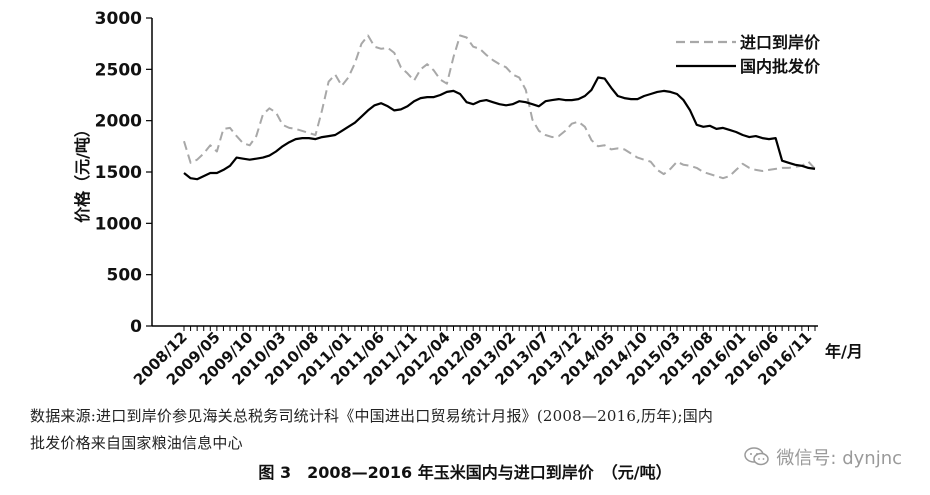  I want to click on y-tick-label: 2000, so click(118, 122).